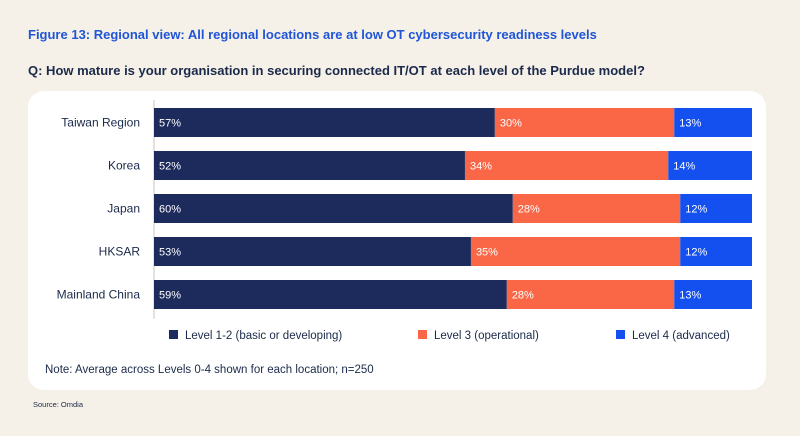 Image resolution: width=800 pixels, height=436 pixels. I want to click on category-label: Mainland China, so click(99, 295).